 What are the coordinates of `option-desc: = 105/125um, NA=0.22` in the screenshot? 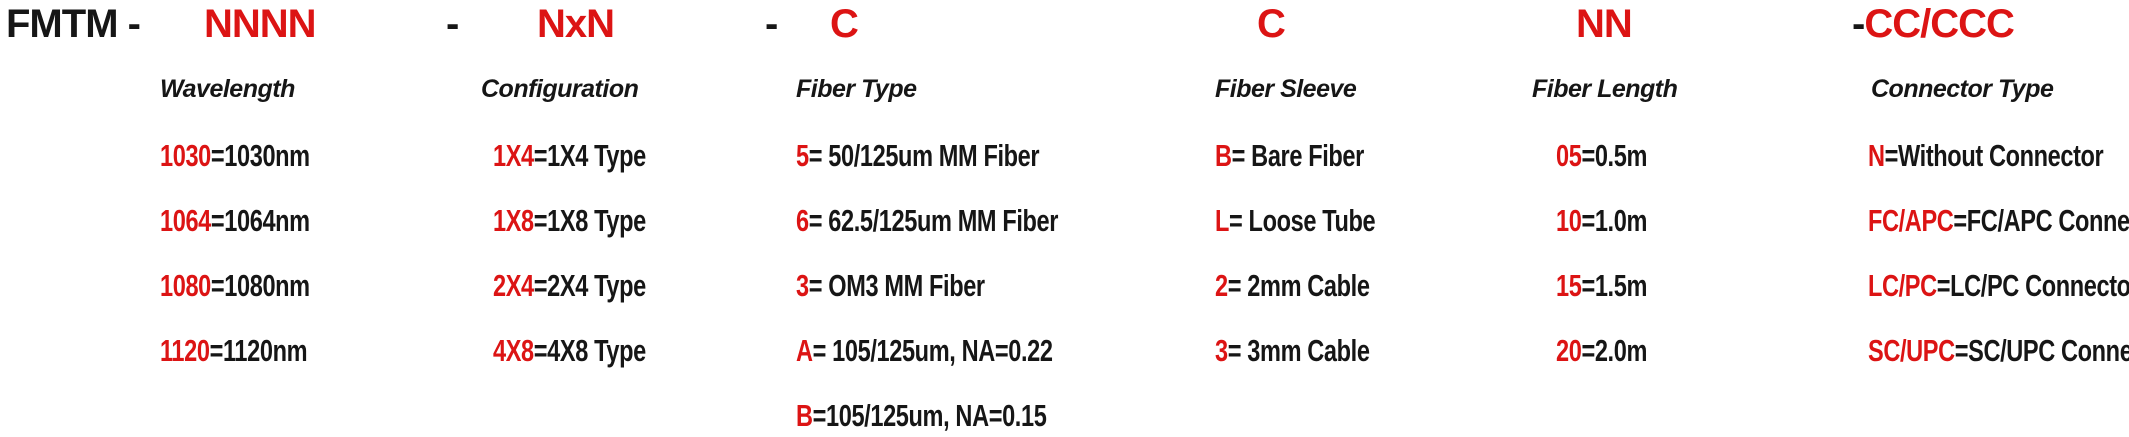 It's located at (932, 350).